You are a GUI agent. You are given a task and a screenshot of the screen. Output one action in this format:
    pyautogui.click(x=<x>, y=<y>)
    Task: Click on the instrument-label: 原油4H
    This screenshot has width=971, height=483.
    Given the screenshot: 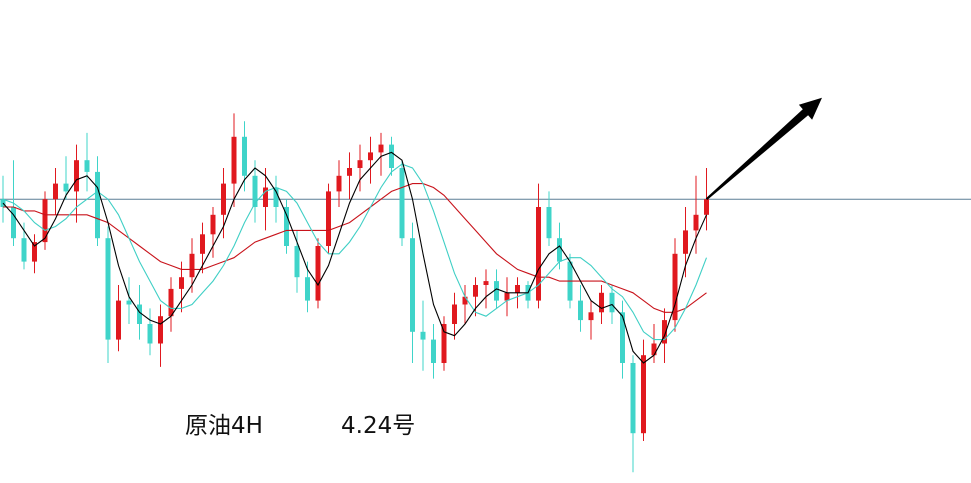 What is the action you would take?
    pyautogui.click(x=224, y=426)
    